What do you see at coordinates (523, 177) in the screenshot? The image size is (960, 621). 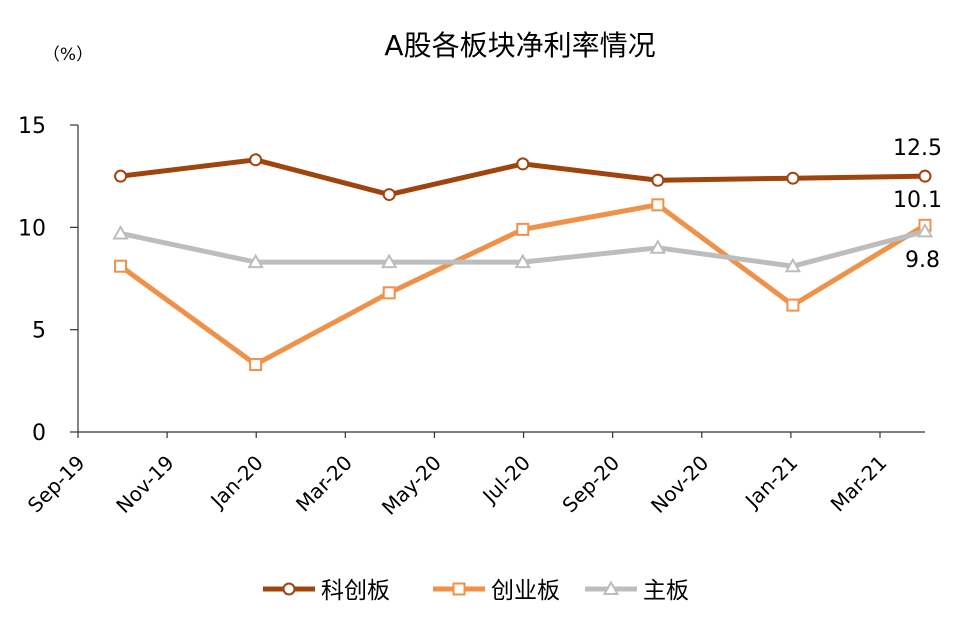 I see `series-circle` at bounding box center [523, 177].